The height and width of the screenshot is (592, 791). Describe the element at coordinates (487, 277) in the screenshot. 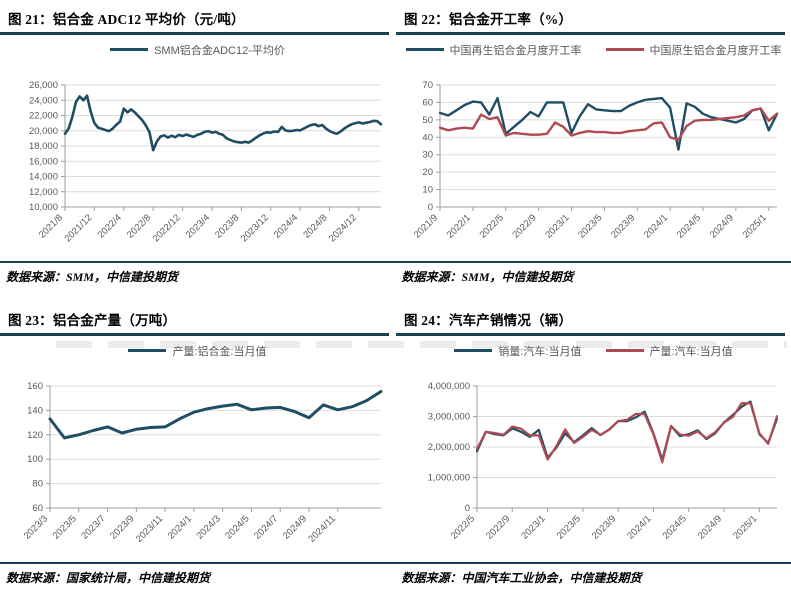

I see `figure-22-source: 数据来源：SMM，中信建投期货` at that location.